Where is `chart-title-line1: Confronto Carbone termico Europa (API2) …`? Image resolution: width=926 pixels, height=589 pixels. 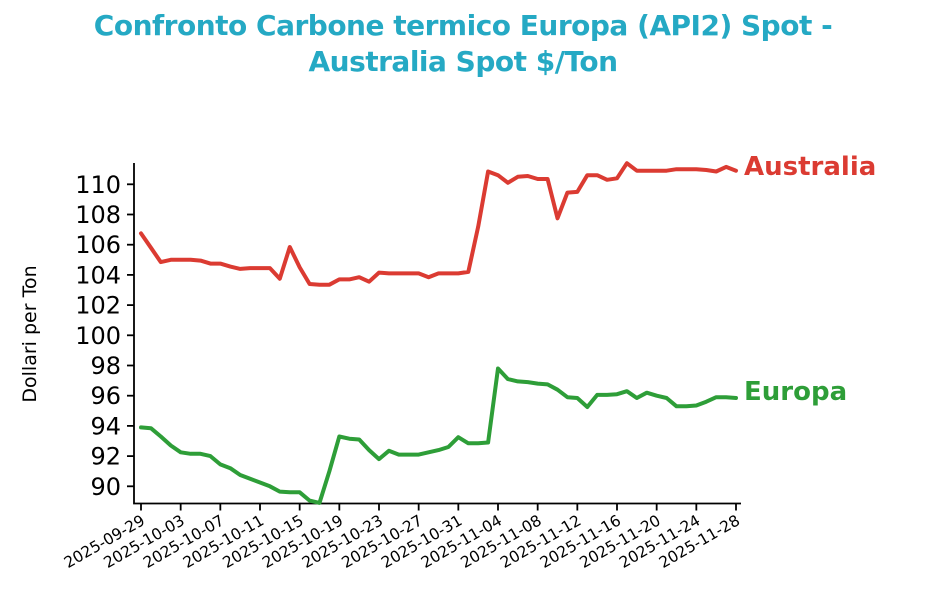 chart-title-line1: Confronto Carbone termico Europa (API2) … is located at coordinates (463, 25).